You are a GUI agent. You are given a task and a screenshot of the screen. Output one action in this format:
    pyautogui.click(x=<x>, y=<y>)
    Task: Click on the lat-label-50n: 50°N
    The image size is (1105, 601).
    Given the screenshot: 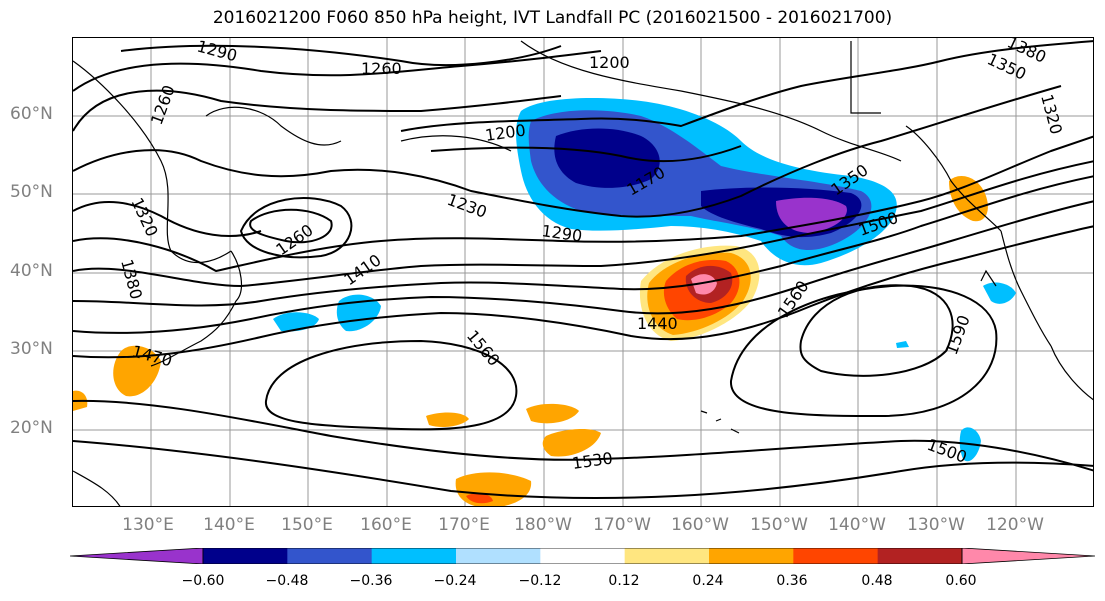 What is the action you would take?
    pyautogui.click(x=31, y=192)
    